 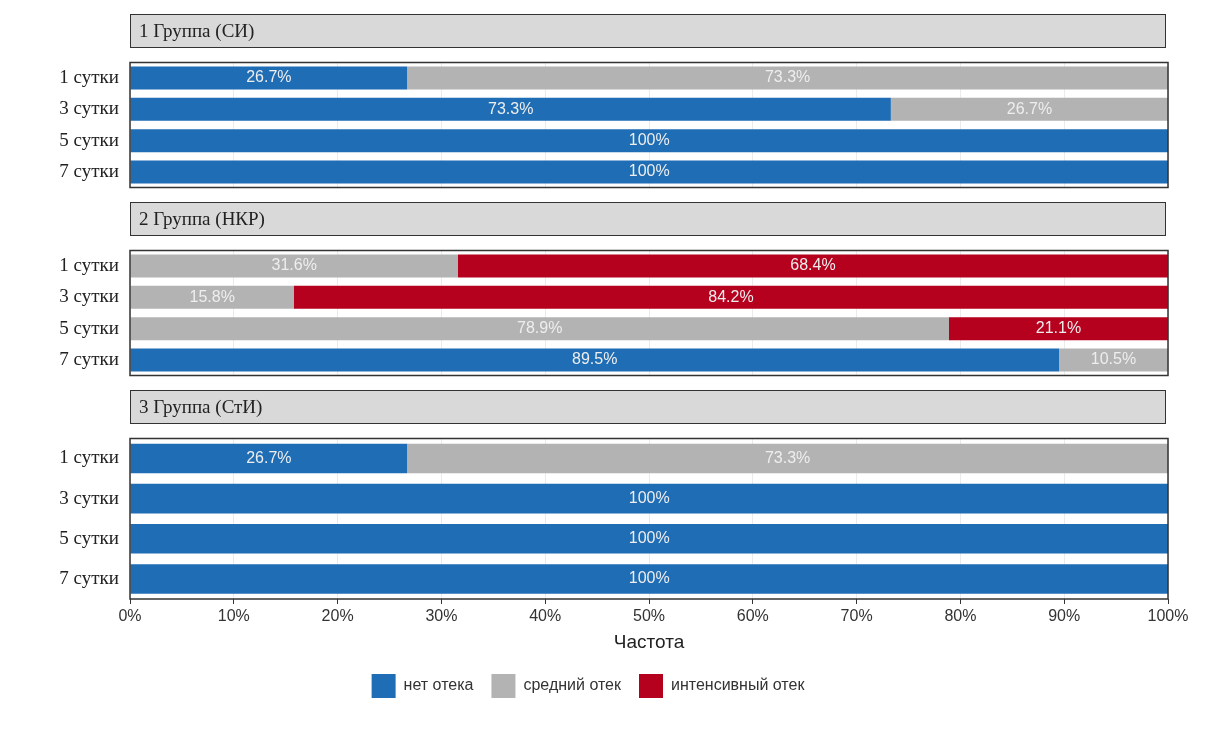 What do you see at coordinates (130, 616) in the screenshot?
I see `x-tick-label: 0%` at bounding box center [130, 616].